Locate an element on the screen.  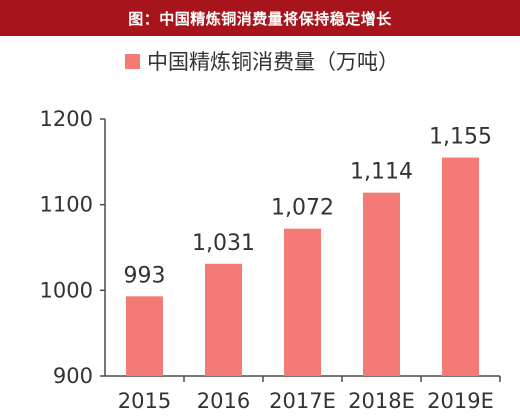
bar-2018E is located at coordinates (381, 284).